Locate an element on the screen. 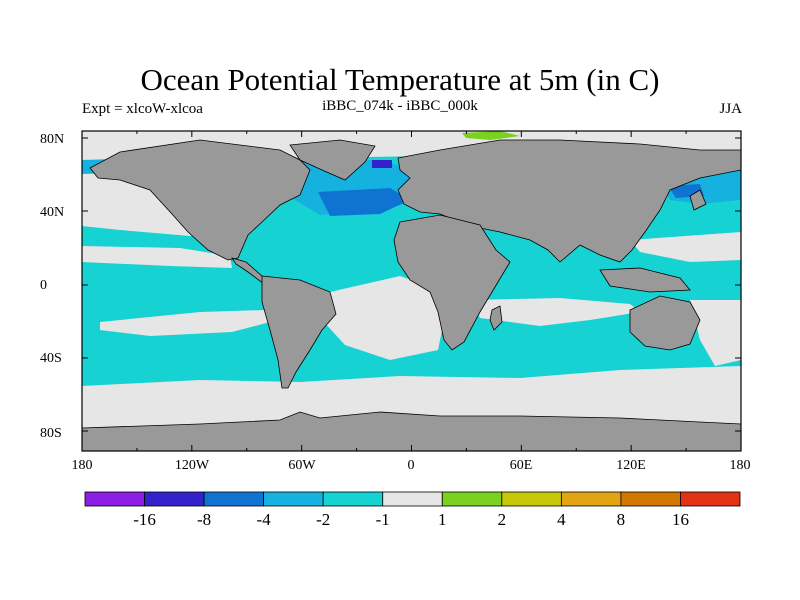 This screenshot has height=600, width=800. lat-label-0: 0 is located at coordinates (43, 285).